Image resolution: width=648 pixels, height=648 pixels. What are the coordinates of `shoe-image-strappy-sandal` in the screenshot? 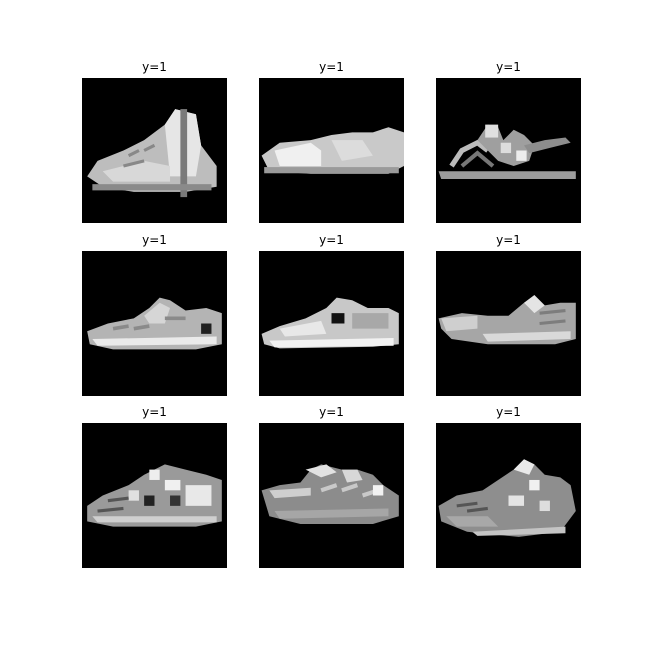 It's located at (508, 150).